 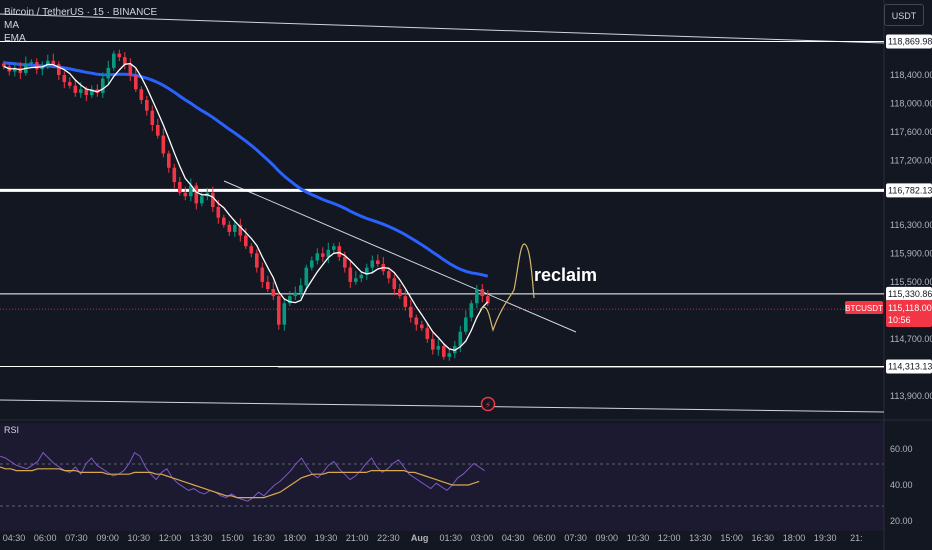 I want to click on indicator-ema-label: EMA, so click(x=15, y=38).